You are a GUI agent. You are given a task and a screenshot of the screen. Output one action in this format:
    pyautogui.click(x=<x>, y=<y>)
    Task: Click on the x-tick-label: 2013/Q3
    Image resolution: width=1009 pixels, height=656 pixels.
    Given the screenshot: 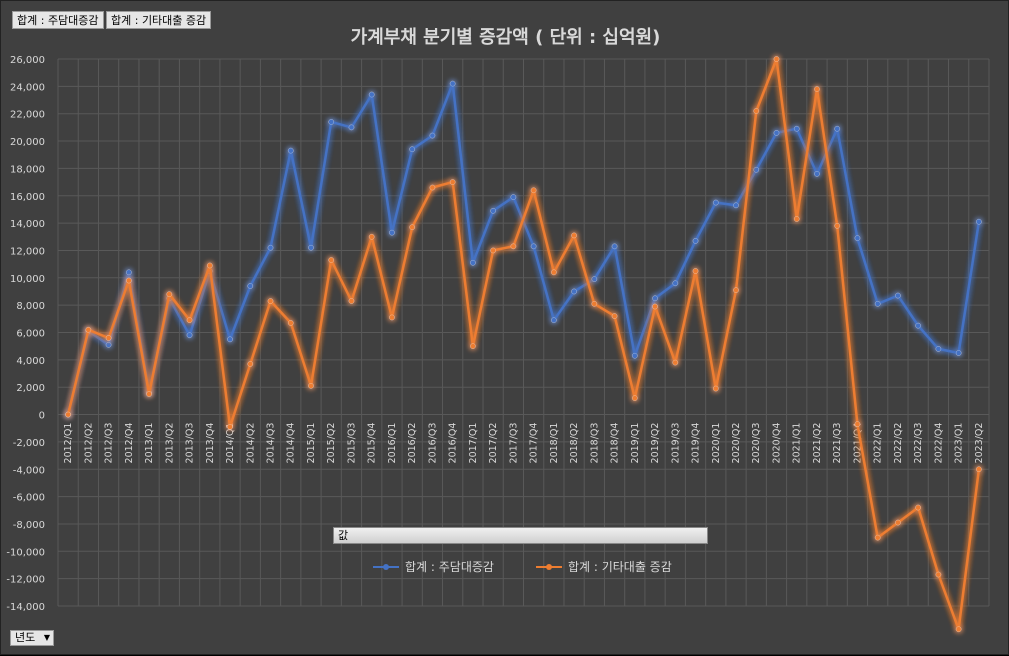 What is the action you would take?
    pyautogui.click(x=190, y=443)
    